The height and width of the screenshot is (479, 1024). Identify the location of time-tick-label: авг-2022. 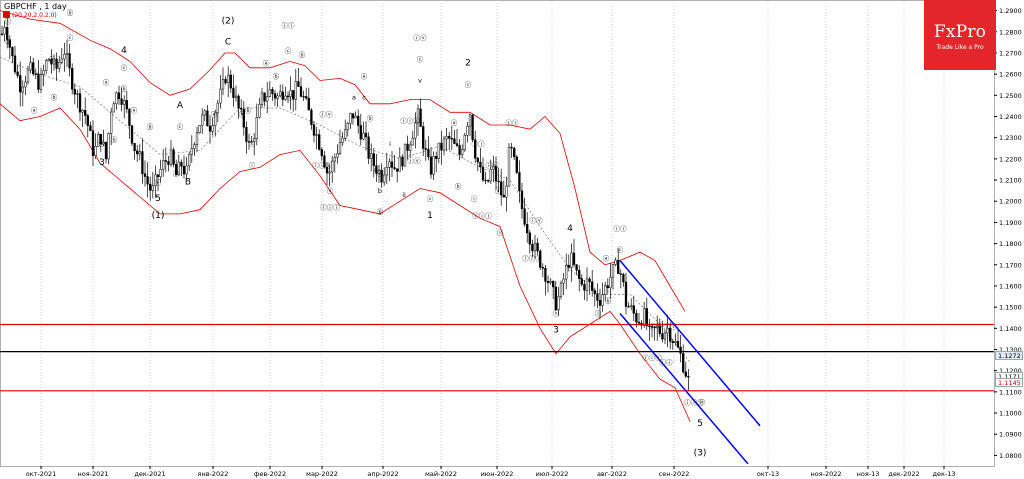
(612, 474).